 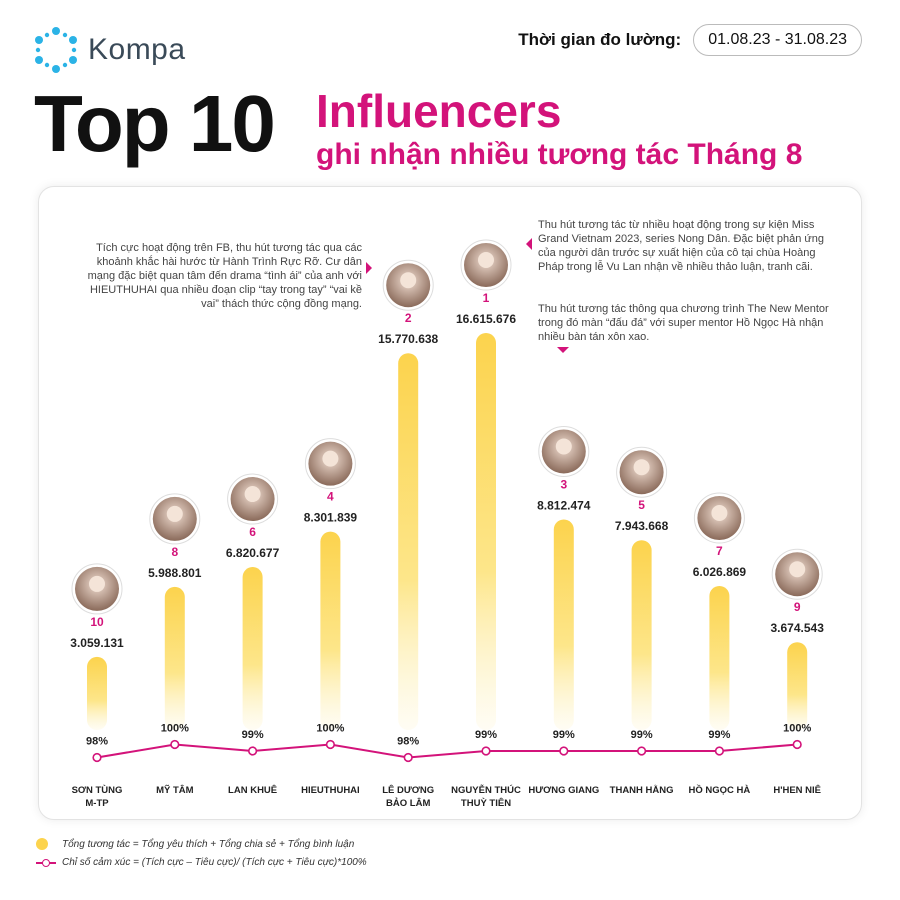 What do you see at coordinates (798, 628) in the screenshot?
I see `value-label: 3.674.543` at bounding box center [798, 628].